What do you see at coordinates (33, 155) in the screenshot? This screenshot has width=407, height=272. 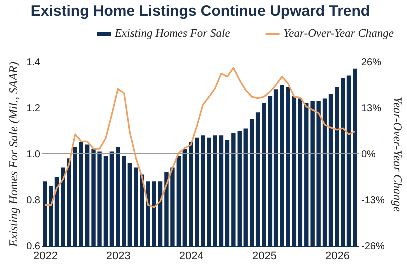 I see `y-tick-label: 1.0` at bounding box center [33, 155].